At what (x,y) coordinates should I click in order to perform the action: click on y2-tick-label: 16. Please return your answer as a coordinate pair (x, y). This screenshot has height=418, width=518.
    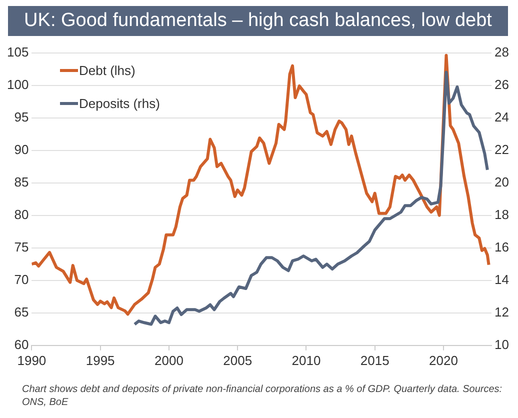
    Looking at the image, I should click on (502, 246).